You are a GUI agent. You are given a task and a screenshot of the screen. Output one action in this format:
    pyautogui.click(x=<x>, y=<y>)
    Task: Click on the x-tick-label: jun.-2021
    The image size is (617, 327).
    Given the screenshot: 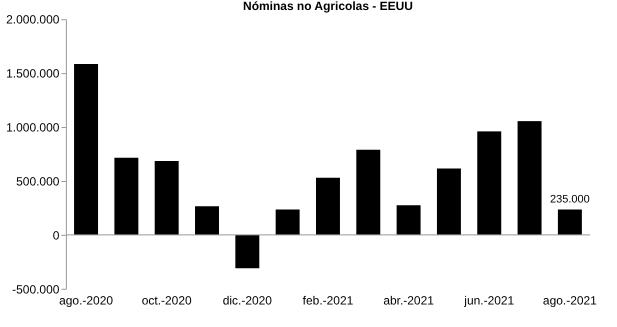 What is the action you would take?
    pyautogui.click(x=489, y=300)
    